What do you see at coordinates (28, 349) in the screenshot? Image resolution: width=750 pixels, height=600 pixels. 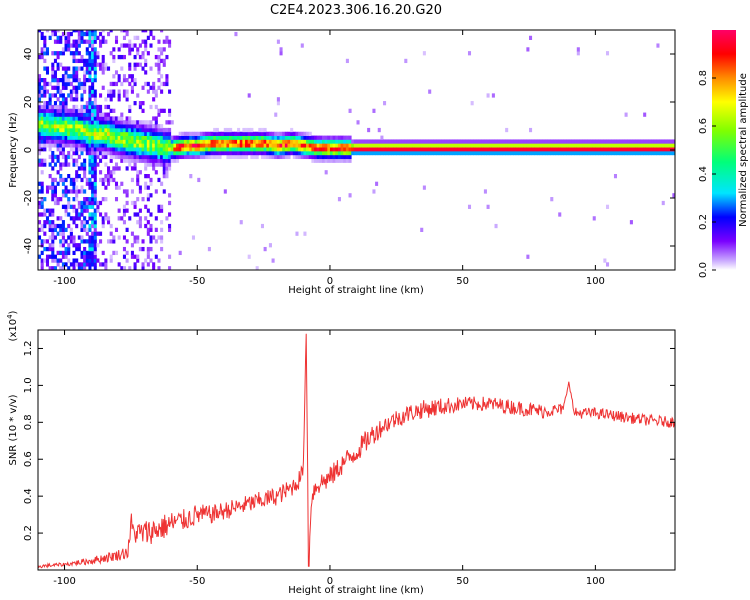 I see `y-tick-label: 1.2` at bounding box center [28, 349].